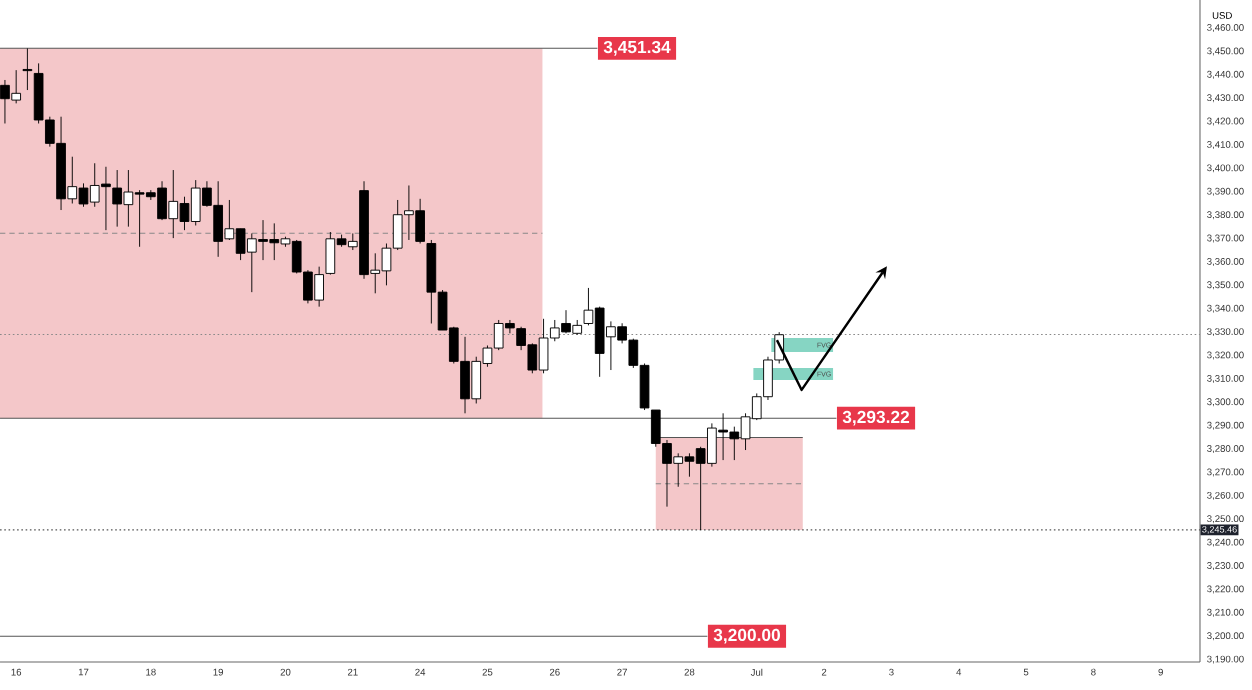 This screenshot has width=1252, height=690. Describe the element at coordinates (637, 48) in the screenshot. I see `ref-line-label: 3,451.34` at that location.